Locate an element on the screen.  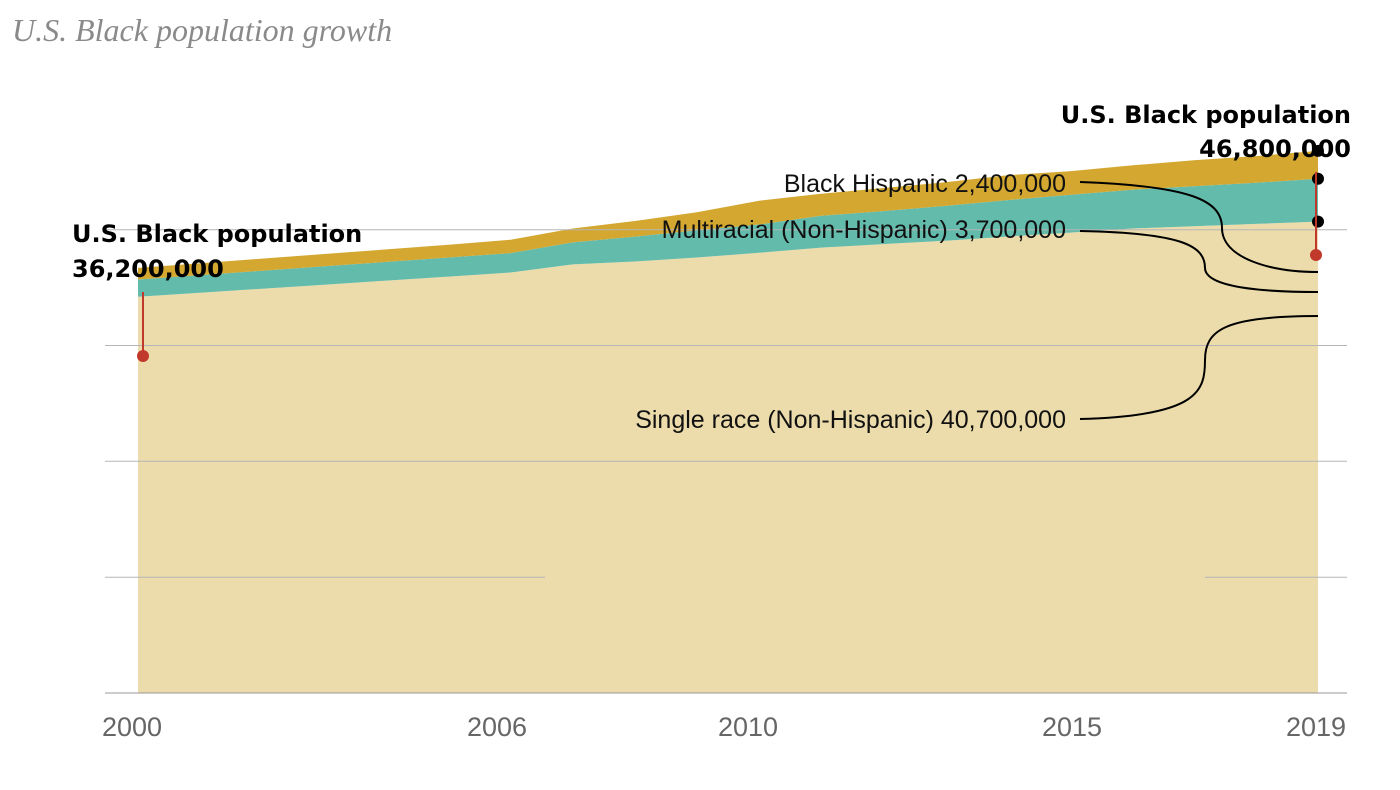
connector-black-hispanic is located at coordinates (1199, 227).